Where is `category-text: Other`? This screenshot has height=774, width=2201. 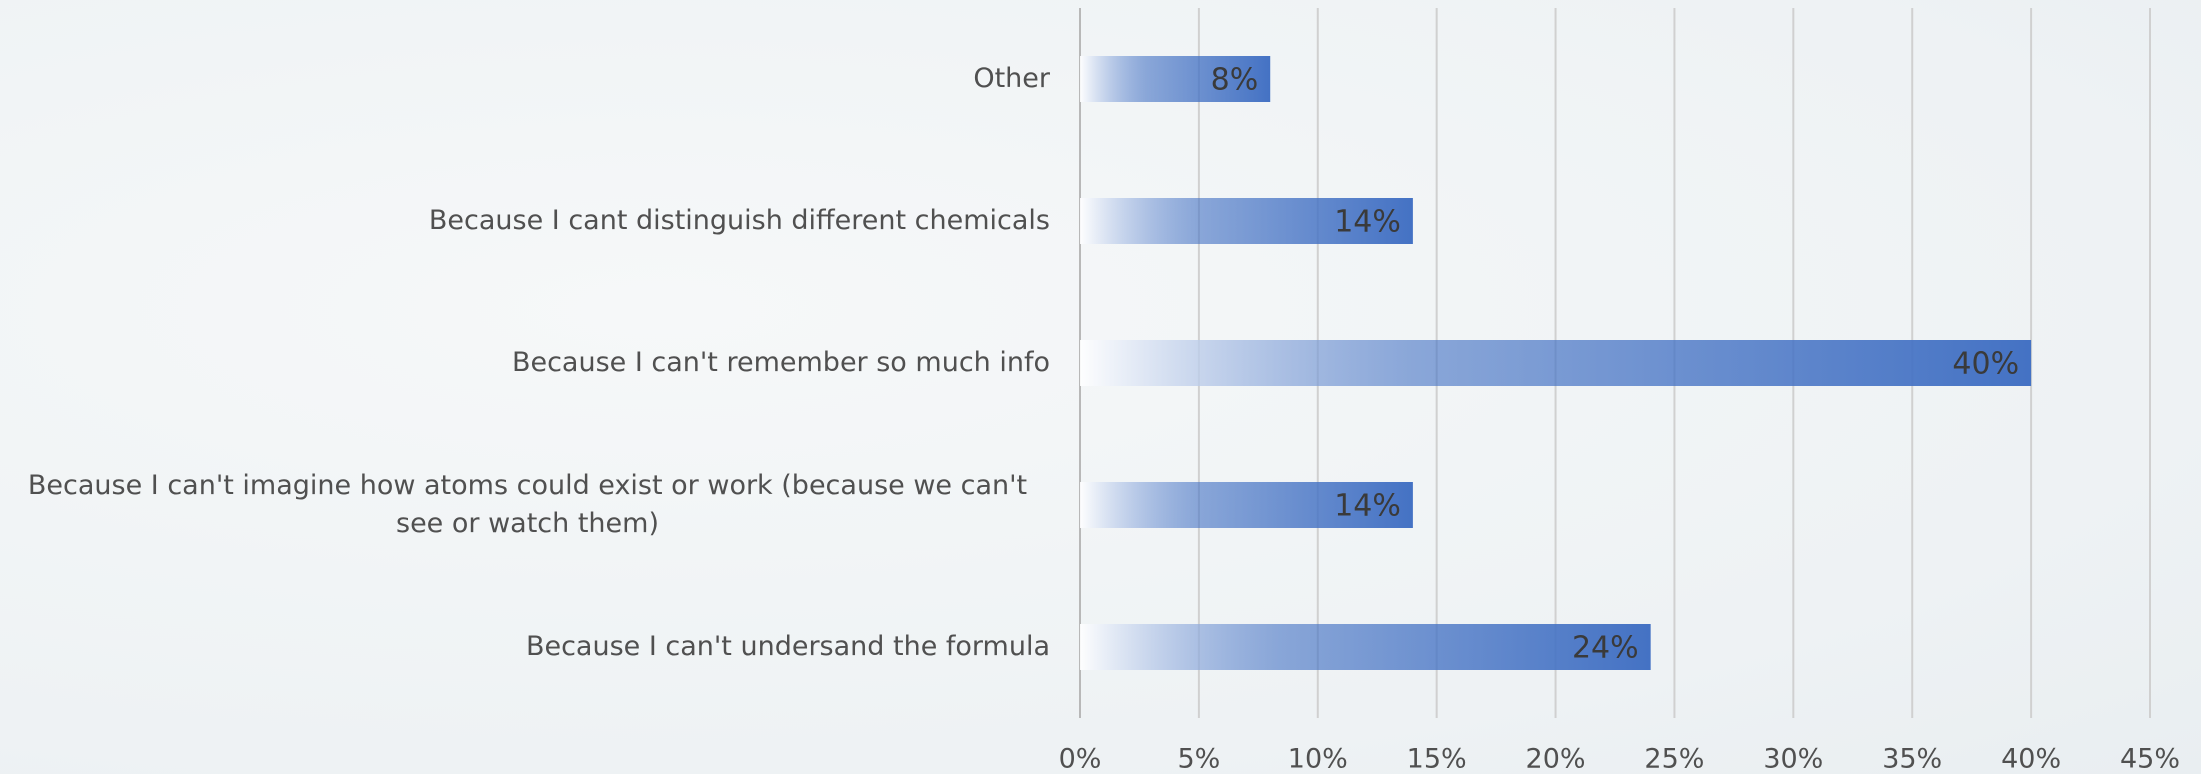 category-text: Other is located at coordinates (1011, 78).